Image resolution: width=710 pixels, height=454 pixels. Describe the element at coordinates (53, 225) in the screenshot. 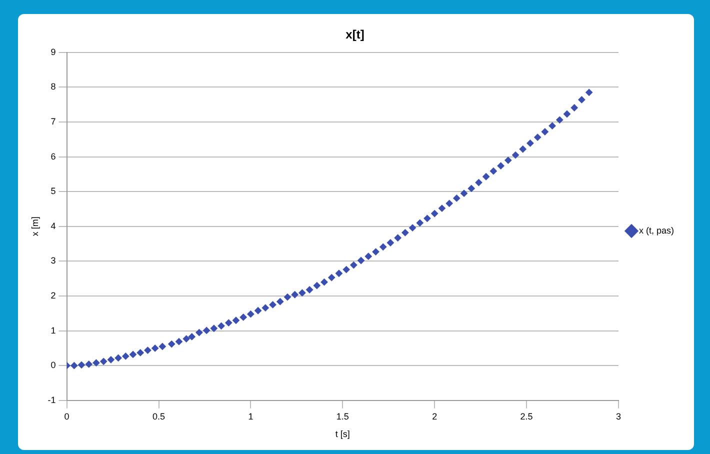

I see `y-tick-label: 4` at that location.